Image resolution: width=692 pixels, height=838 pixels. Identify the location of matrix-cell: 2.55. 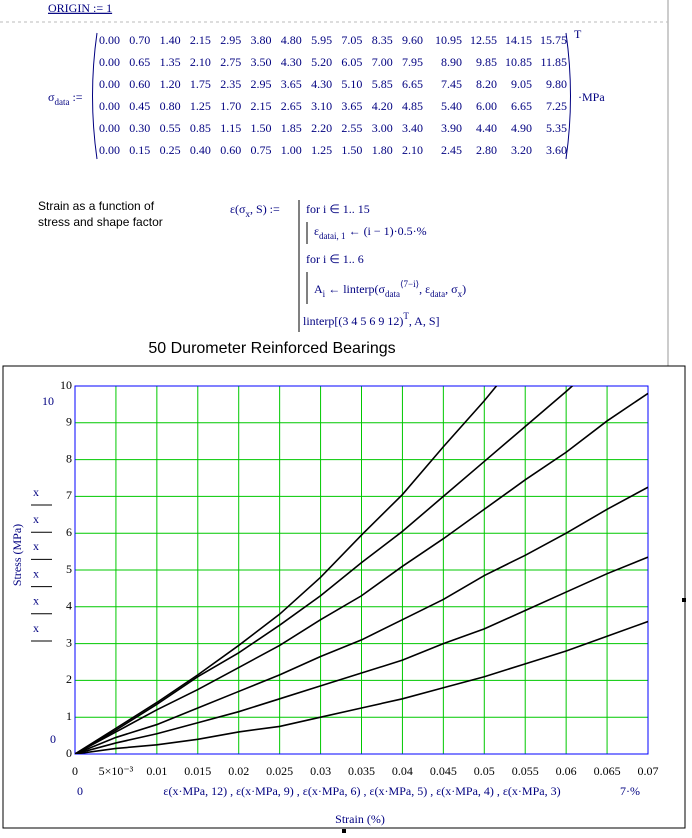
(351, 128).